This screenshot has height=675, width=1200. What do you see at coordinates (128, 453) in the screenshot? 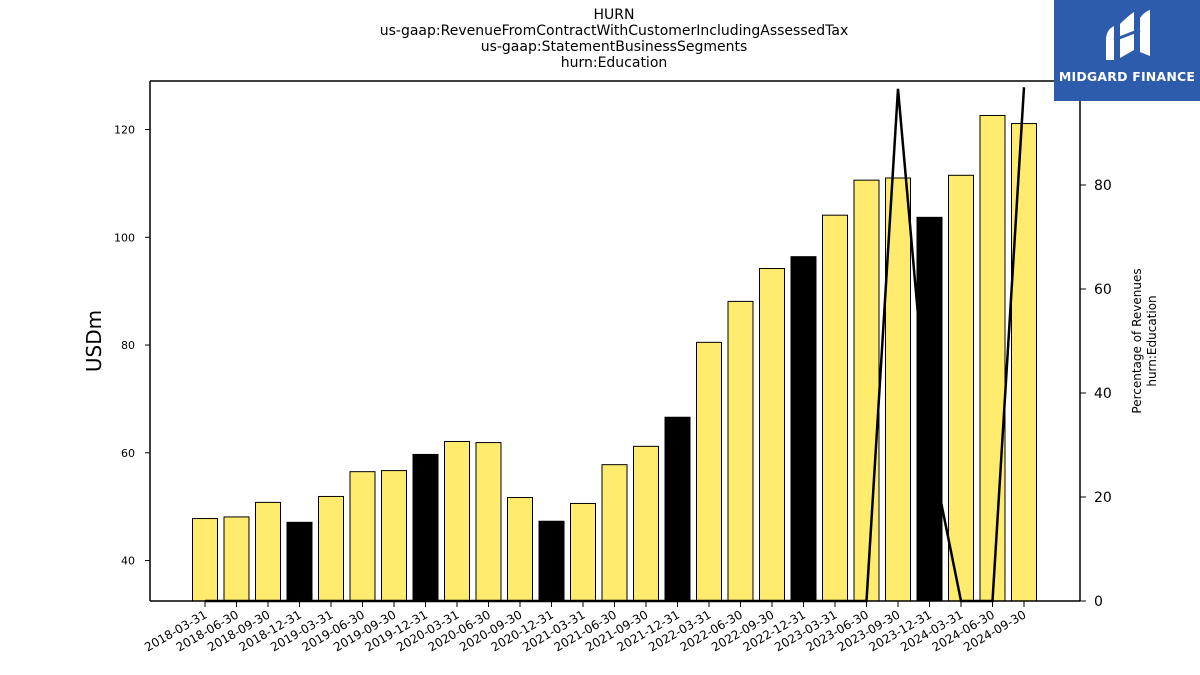
I see `y-tick-label-60: 60` at bounding box center [128, 453].